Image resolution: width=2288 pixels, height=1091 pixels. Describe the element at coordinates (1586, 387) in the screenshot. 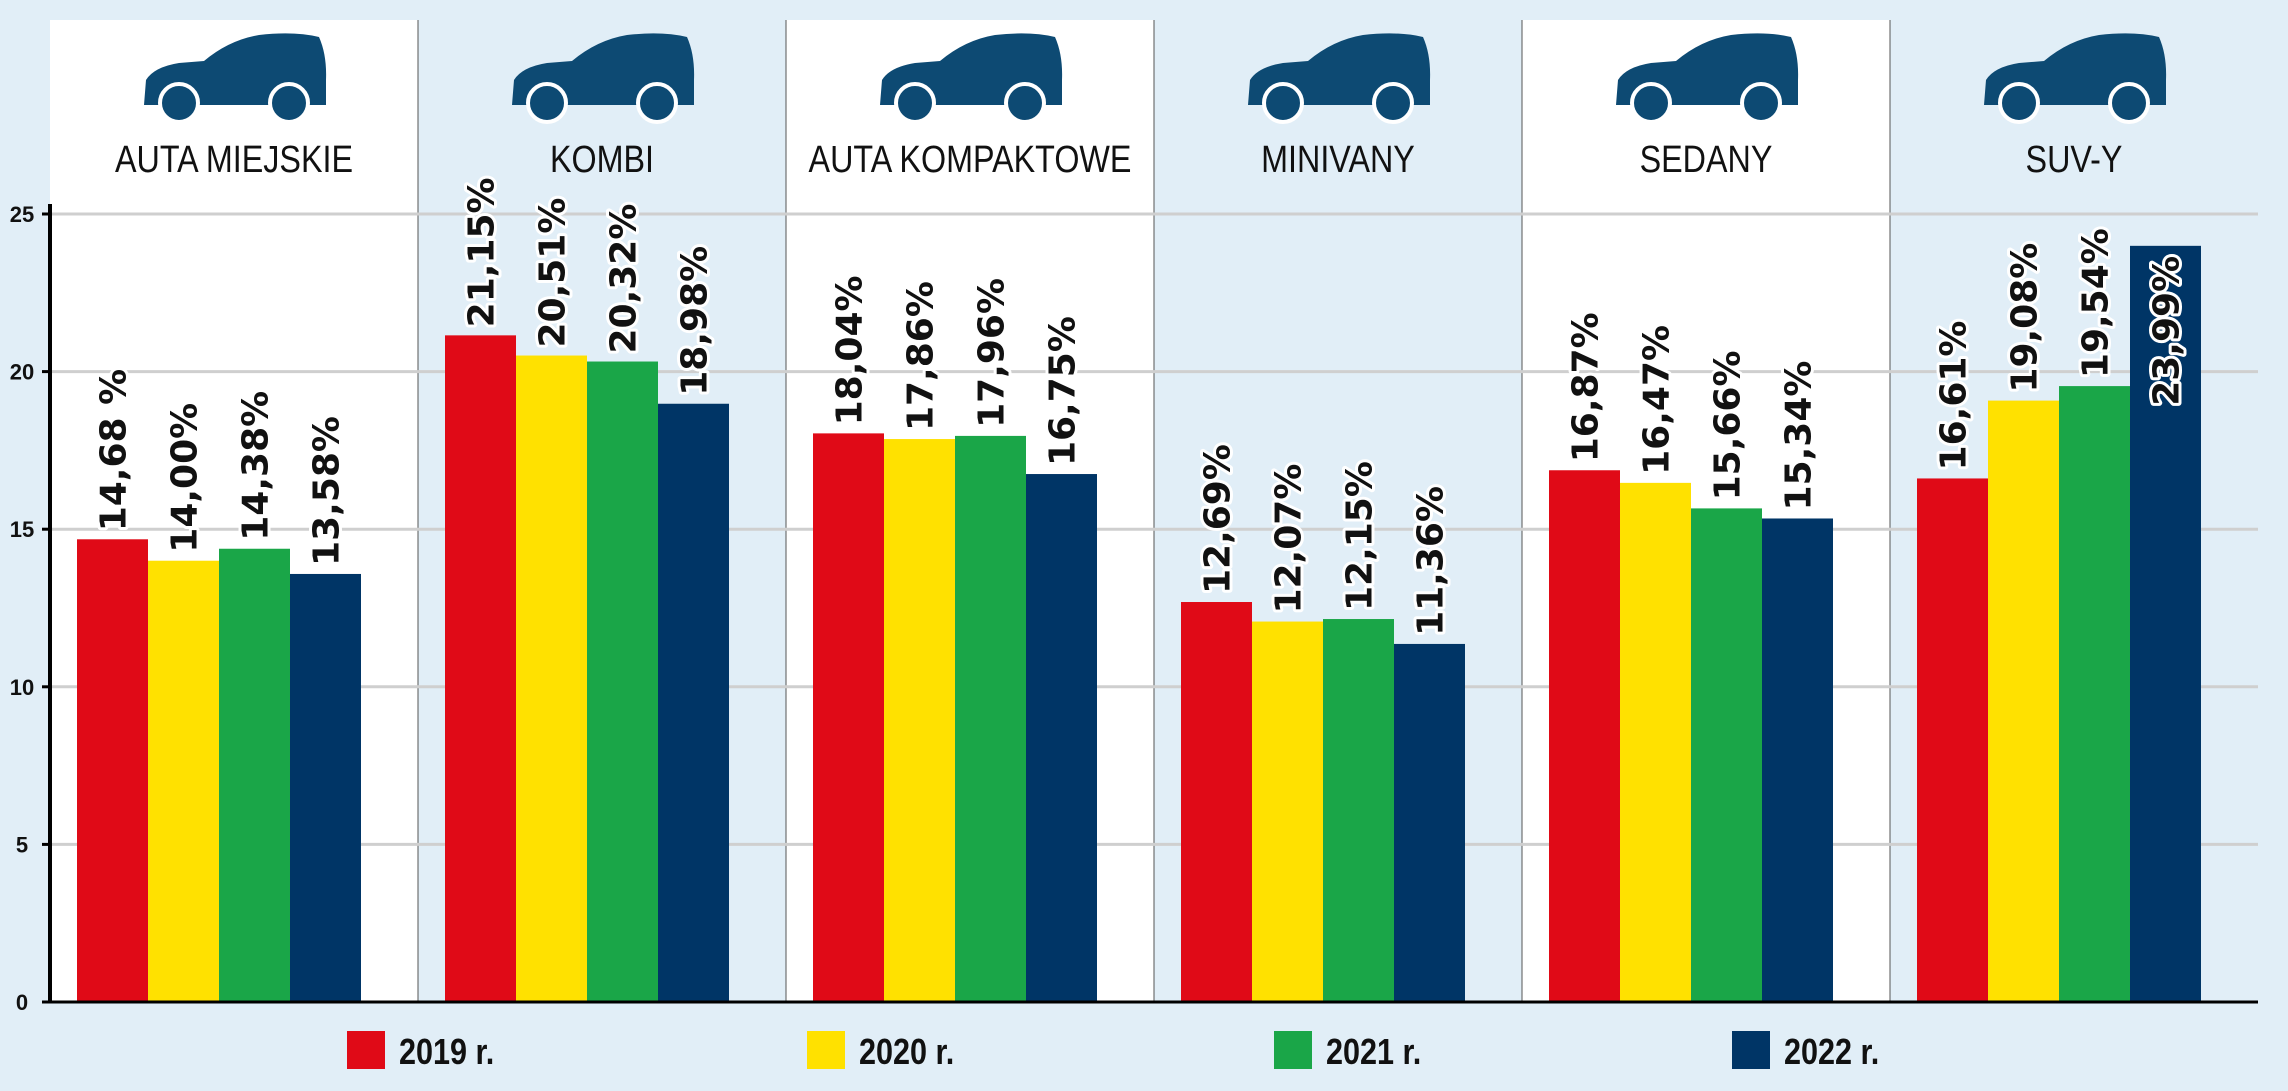

I see `data-label: 16,87%` at that location.